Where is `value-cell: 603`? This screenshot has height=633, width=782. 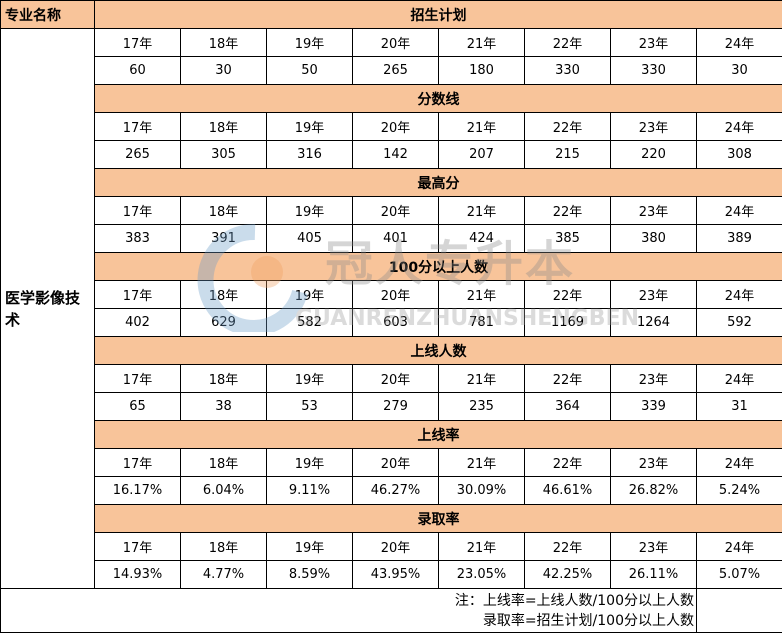
value-cell: 603 is located at coordinates (395, 322).